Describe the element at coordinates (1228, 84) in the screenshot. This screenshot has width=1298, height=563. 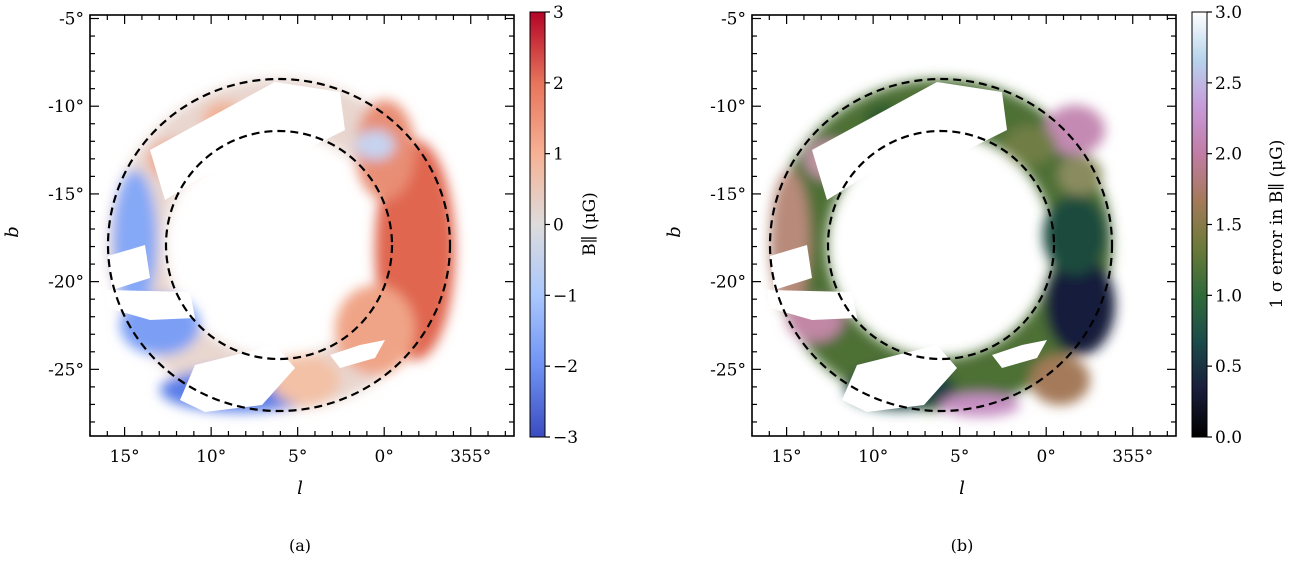
I see `colorbar-tick-label: 2.5` at that location.